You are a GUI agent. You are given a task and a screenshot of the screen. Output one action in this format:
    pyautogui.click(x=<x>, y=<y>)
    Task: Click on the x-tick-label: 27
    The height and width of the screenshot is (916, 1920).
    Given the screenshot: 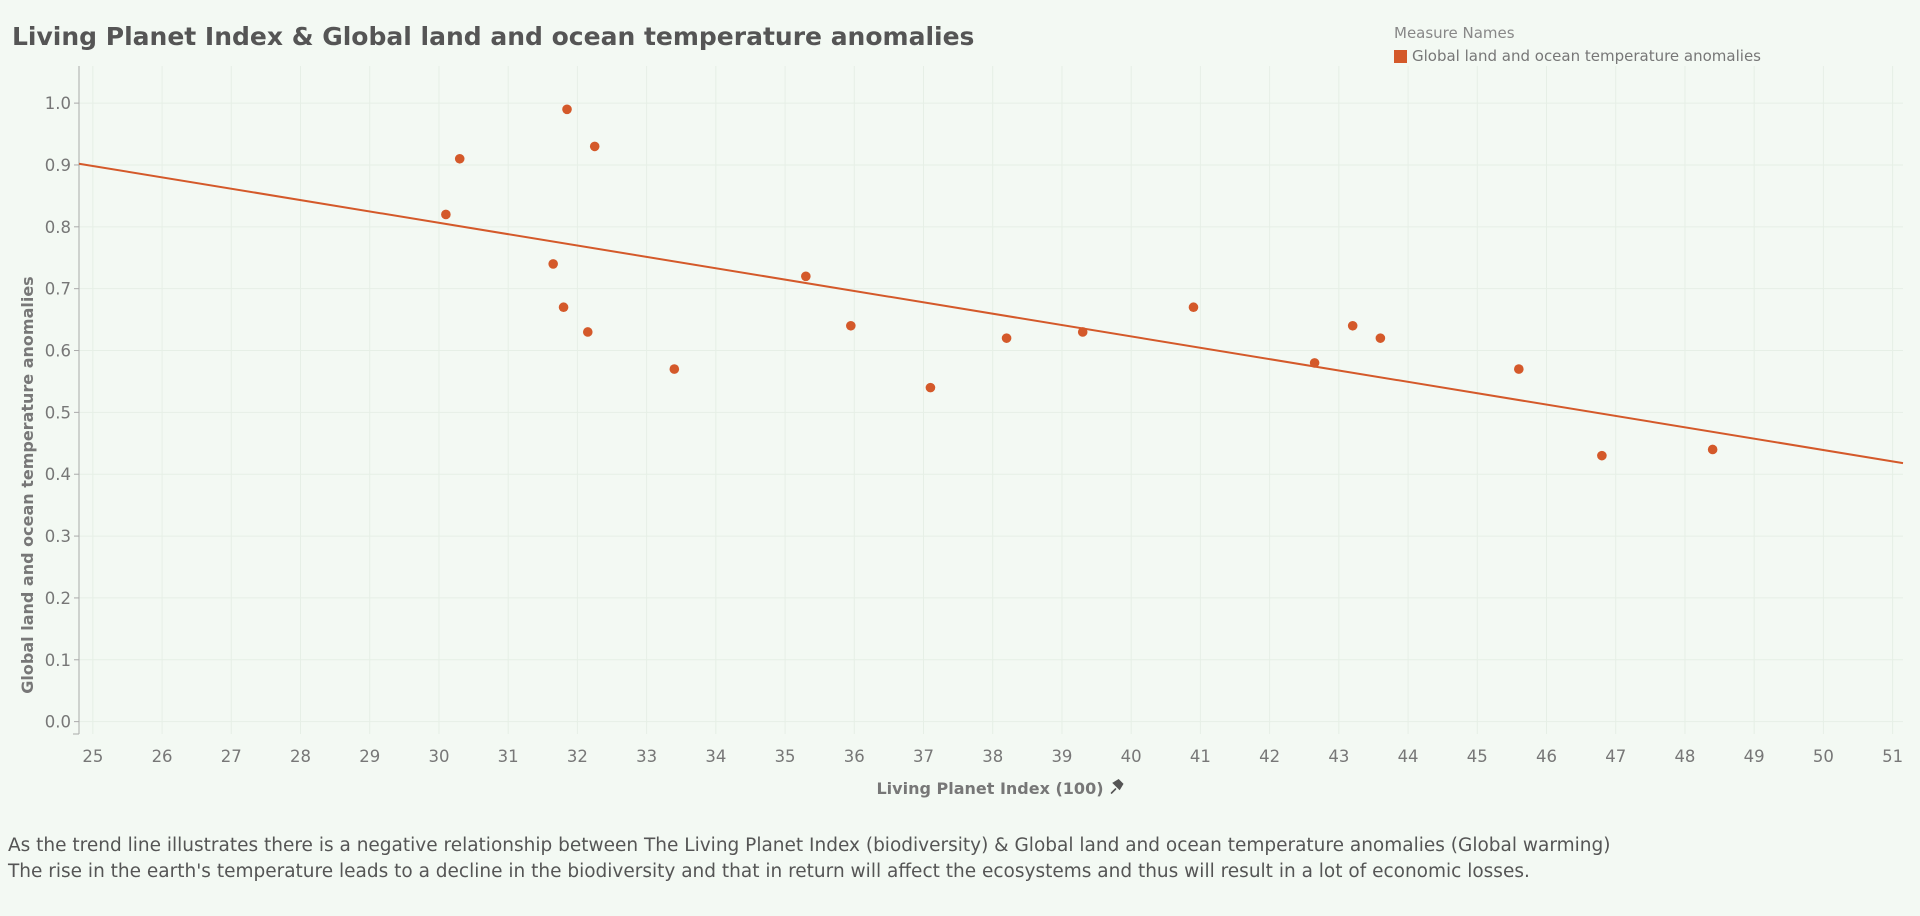 What is the action you would take?
    pyautogui.click(x=231, y=756)
    